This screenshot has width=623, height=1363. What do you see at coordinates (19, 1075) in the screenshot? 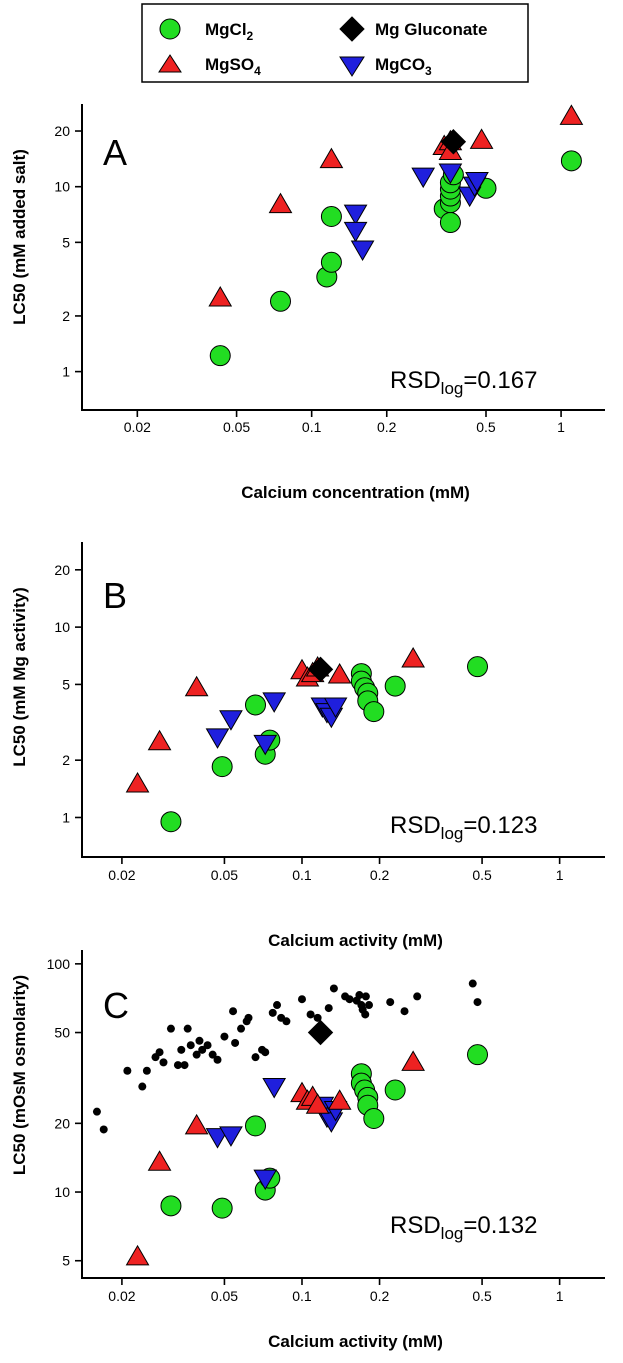
I see `y-axis-title: LC50 (mOsM osmolarity)` at bounding box center [19, 1075].